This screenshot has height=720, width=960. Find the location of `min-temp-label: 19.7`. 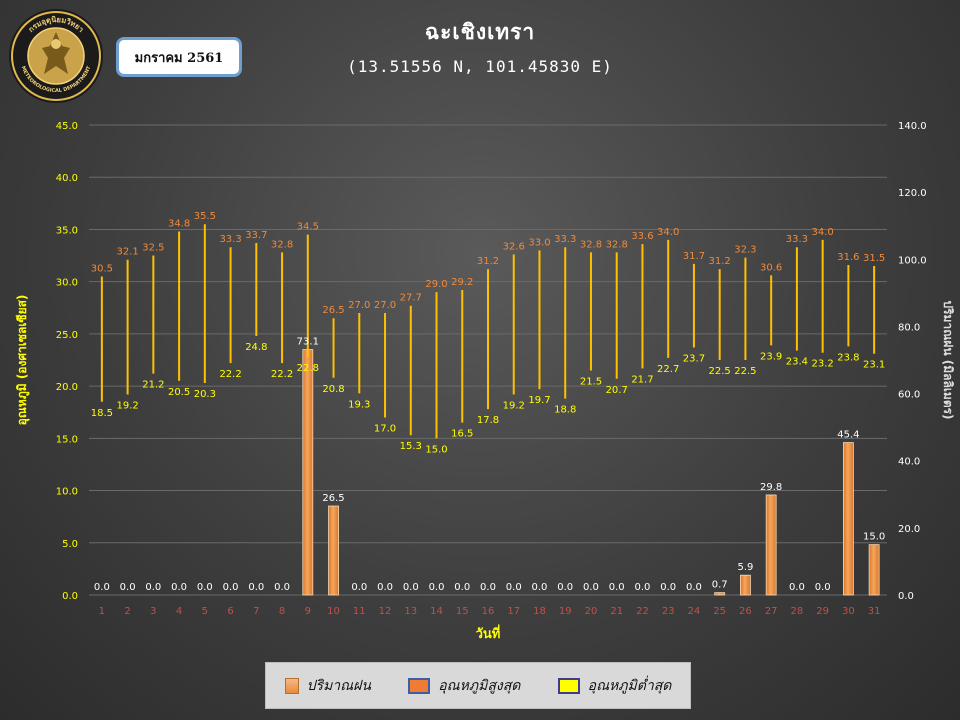

min-temp-label: 19.7 is located at coordinates (539, 400).